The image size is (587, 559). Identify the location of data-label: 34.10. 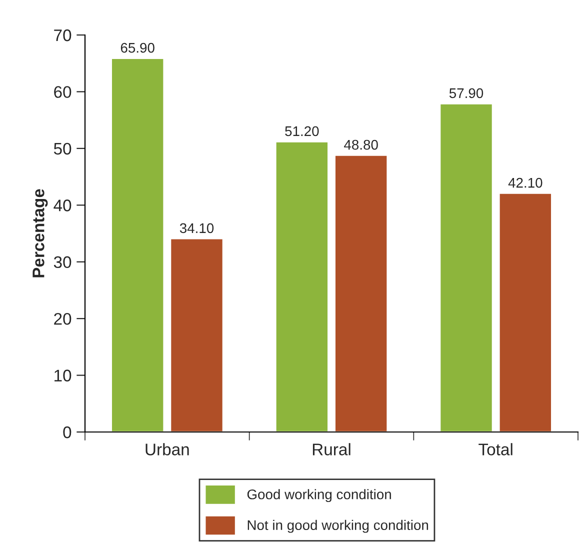
(197, 228).